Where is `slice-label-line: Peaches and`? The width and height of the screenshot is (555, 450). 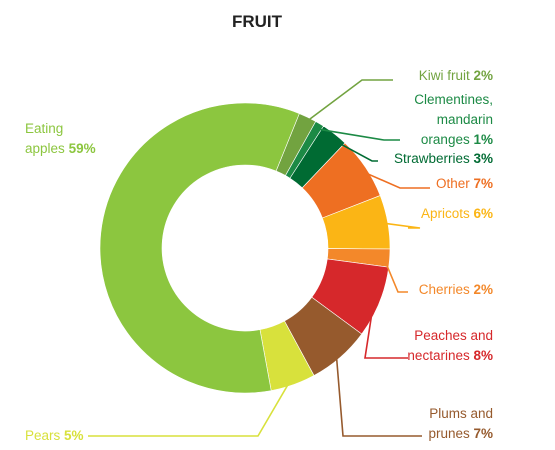
slice-label-line: Peaches and is located at coordinates (453, 335).